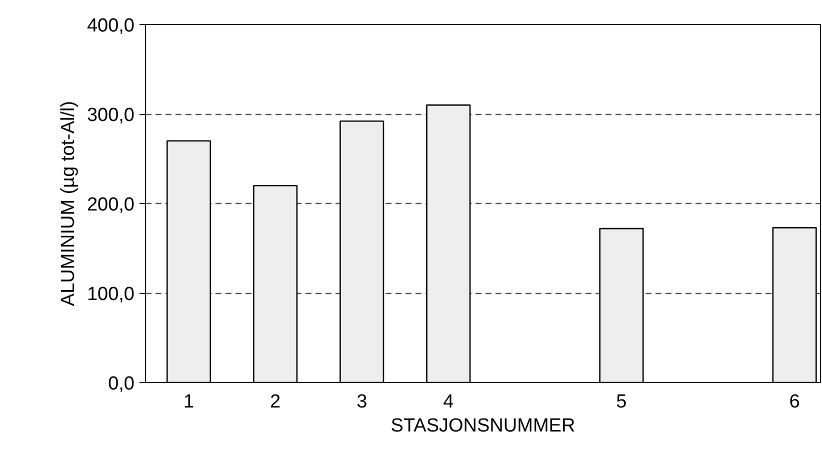 The image size is (822, 454). What do you see at coordinates (68, 203) in the screenshot?
I see `y-axis-title: ALUMINIUM (µg tot-Al/l)` at bounding box center [68, 203].